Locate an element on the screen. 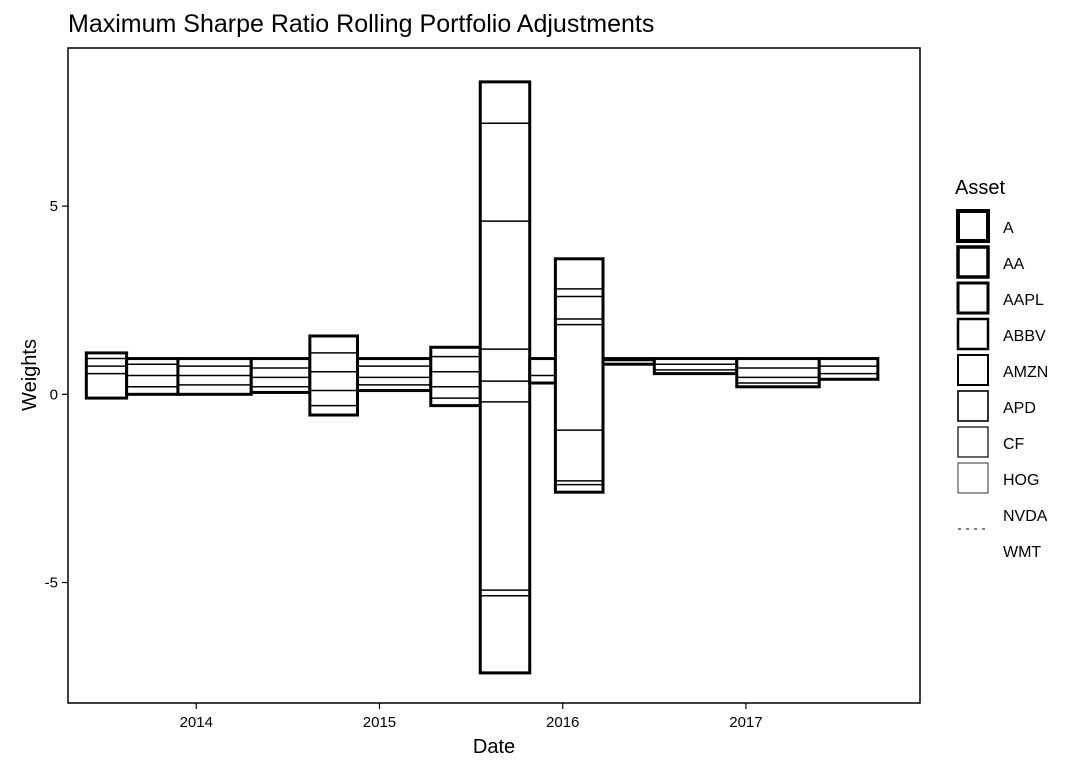 The image size is (1080, 776). legend-item: WMT is located at coordinates (999, 550).